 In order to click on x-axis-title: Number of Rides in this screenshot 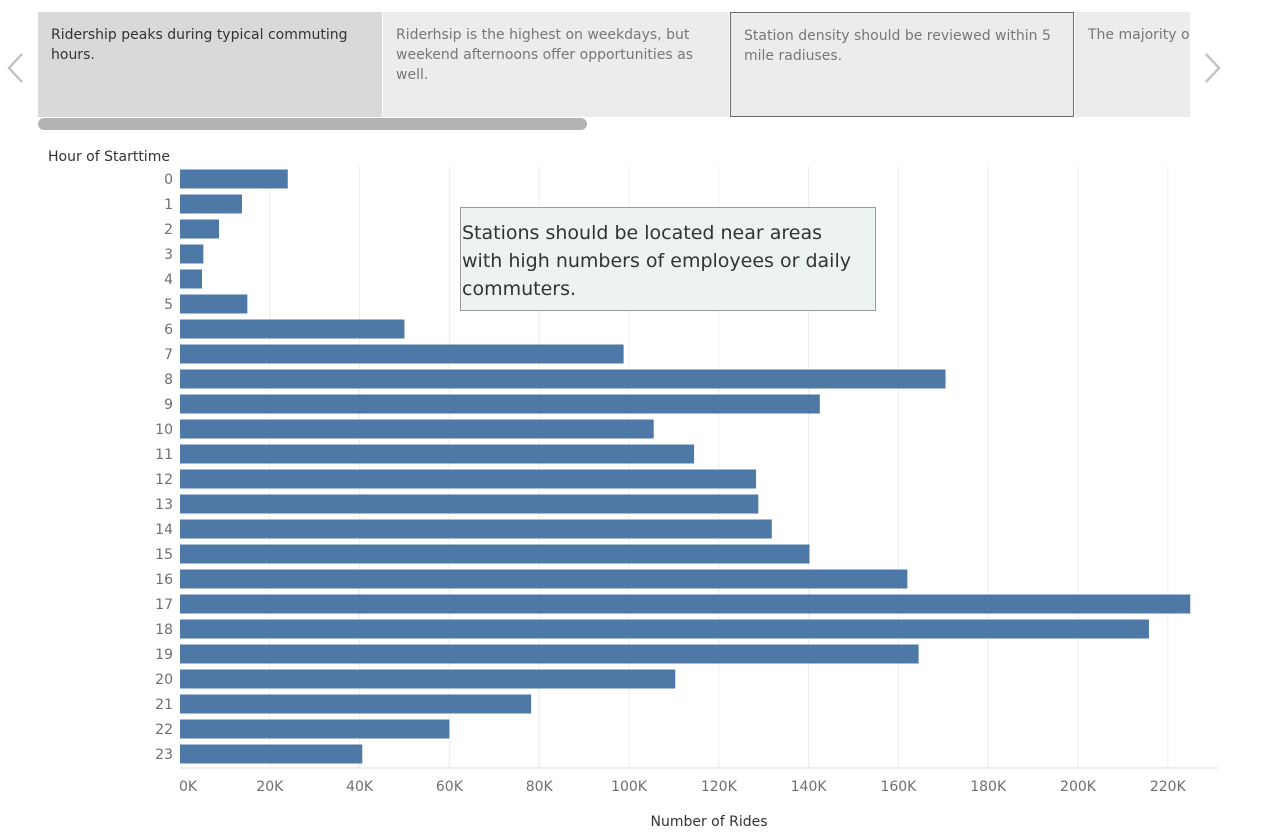, I will do `click(708, 822)`.